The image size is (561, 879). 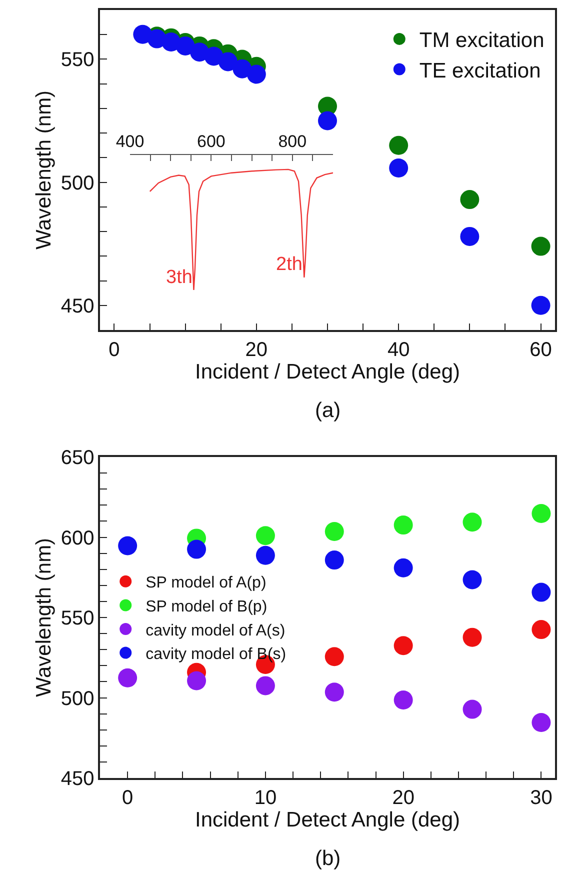 What do you see at coordinates (130, 142) in the screenshot?
I see `x-tick-label: 400` at bounding box center [130, 142].